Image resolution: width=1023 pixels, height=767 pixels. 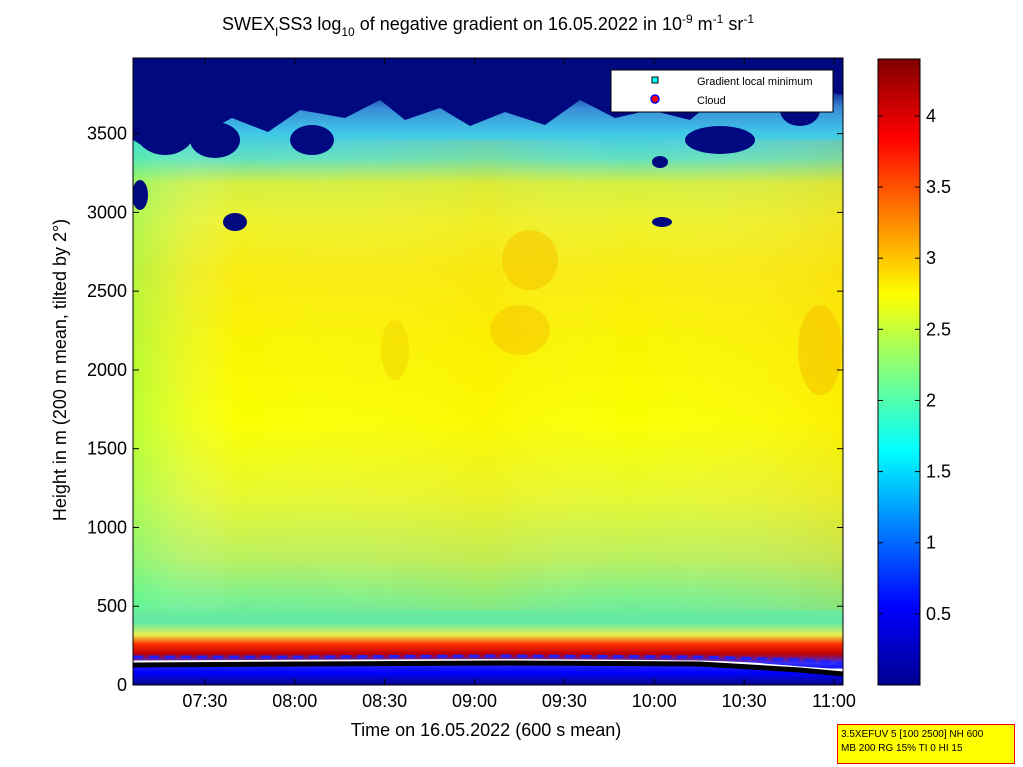 What do you see at coordinates (938, 614) in the screenshot?
I see `colorbar-tick-label: 0.5` at bounding box center [938, 614].